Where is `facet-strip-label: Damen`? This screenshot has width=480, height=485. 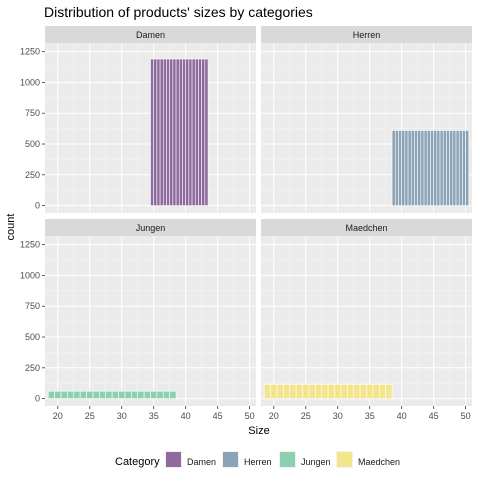
facet-strip-label: Damen is located at coordinates (150, 35).